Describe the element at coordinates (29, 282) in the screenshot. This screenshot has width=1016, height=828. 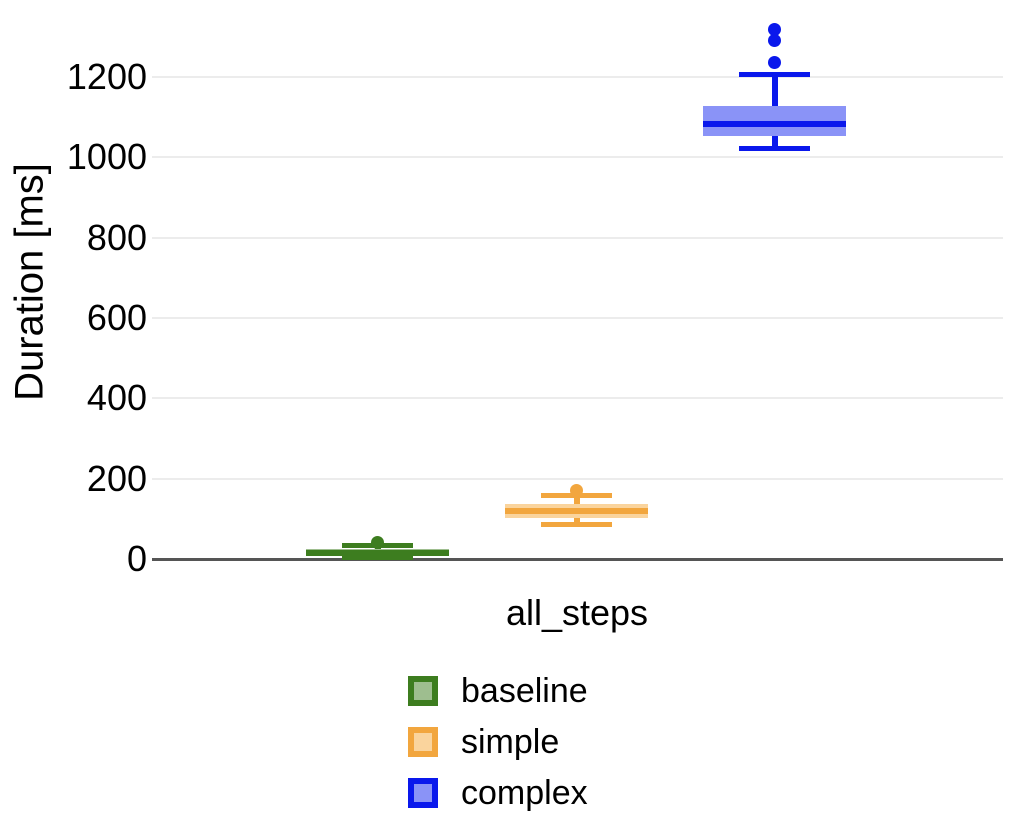
I see `y-axis-title: Duration [ms]` at that location.